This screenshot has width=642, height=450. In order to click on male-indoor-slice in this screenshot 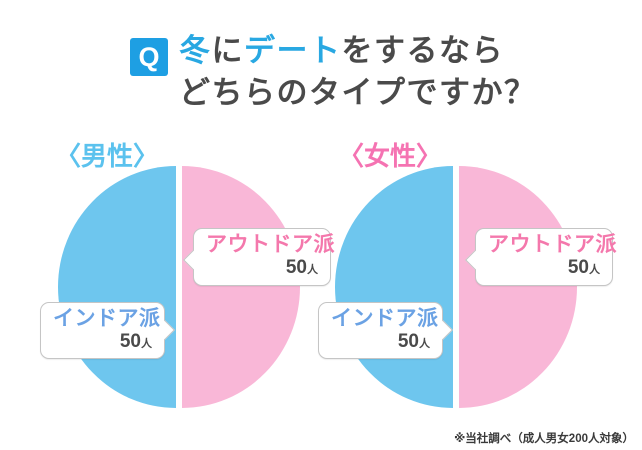, I will do `click(117, 287)`.